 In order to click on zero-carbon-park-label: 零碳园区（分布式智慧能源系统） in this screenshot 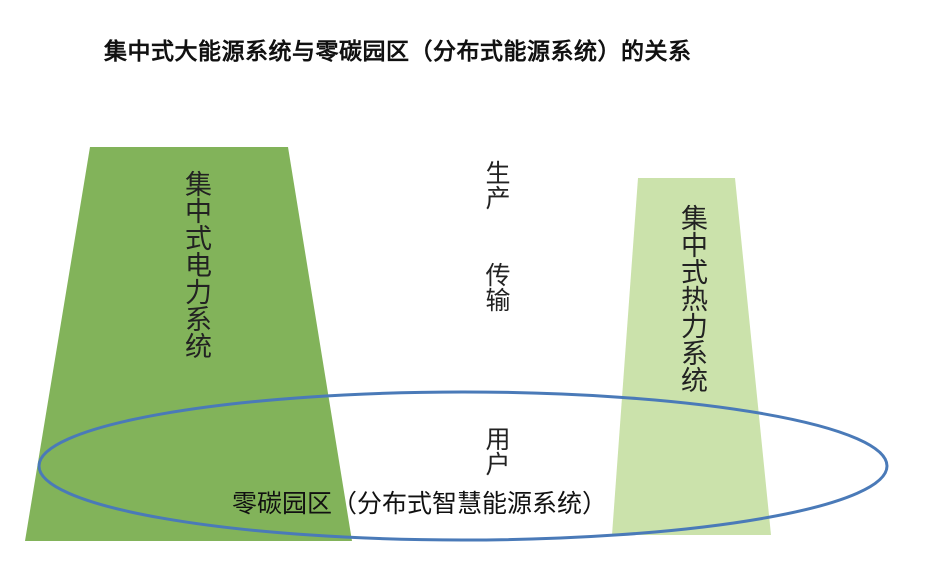, I will do `click(420, 503)`.